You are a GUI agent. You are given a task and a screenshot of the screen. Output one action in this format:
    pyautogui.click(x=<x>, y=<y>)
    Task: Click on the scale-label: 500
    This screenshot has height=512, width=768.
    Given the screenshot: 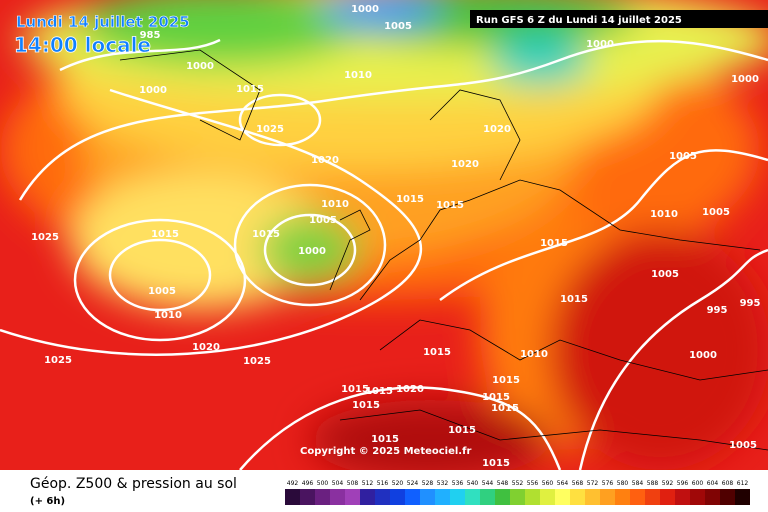 What is the action you would take?
    pyautogui.click(x=323, y=483)
    